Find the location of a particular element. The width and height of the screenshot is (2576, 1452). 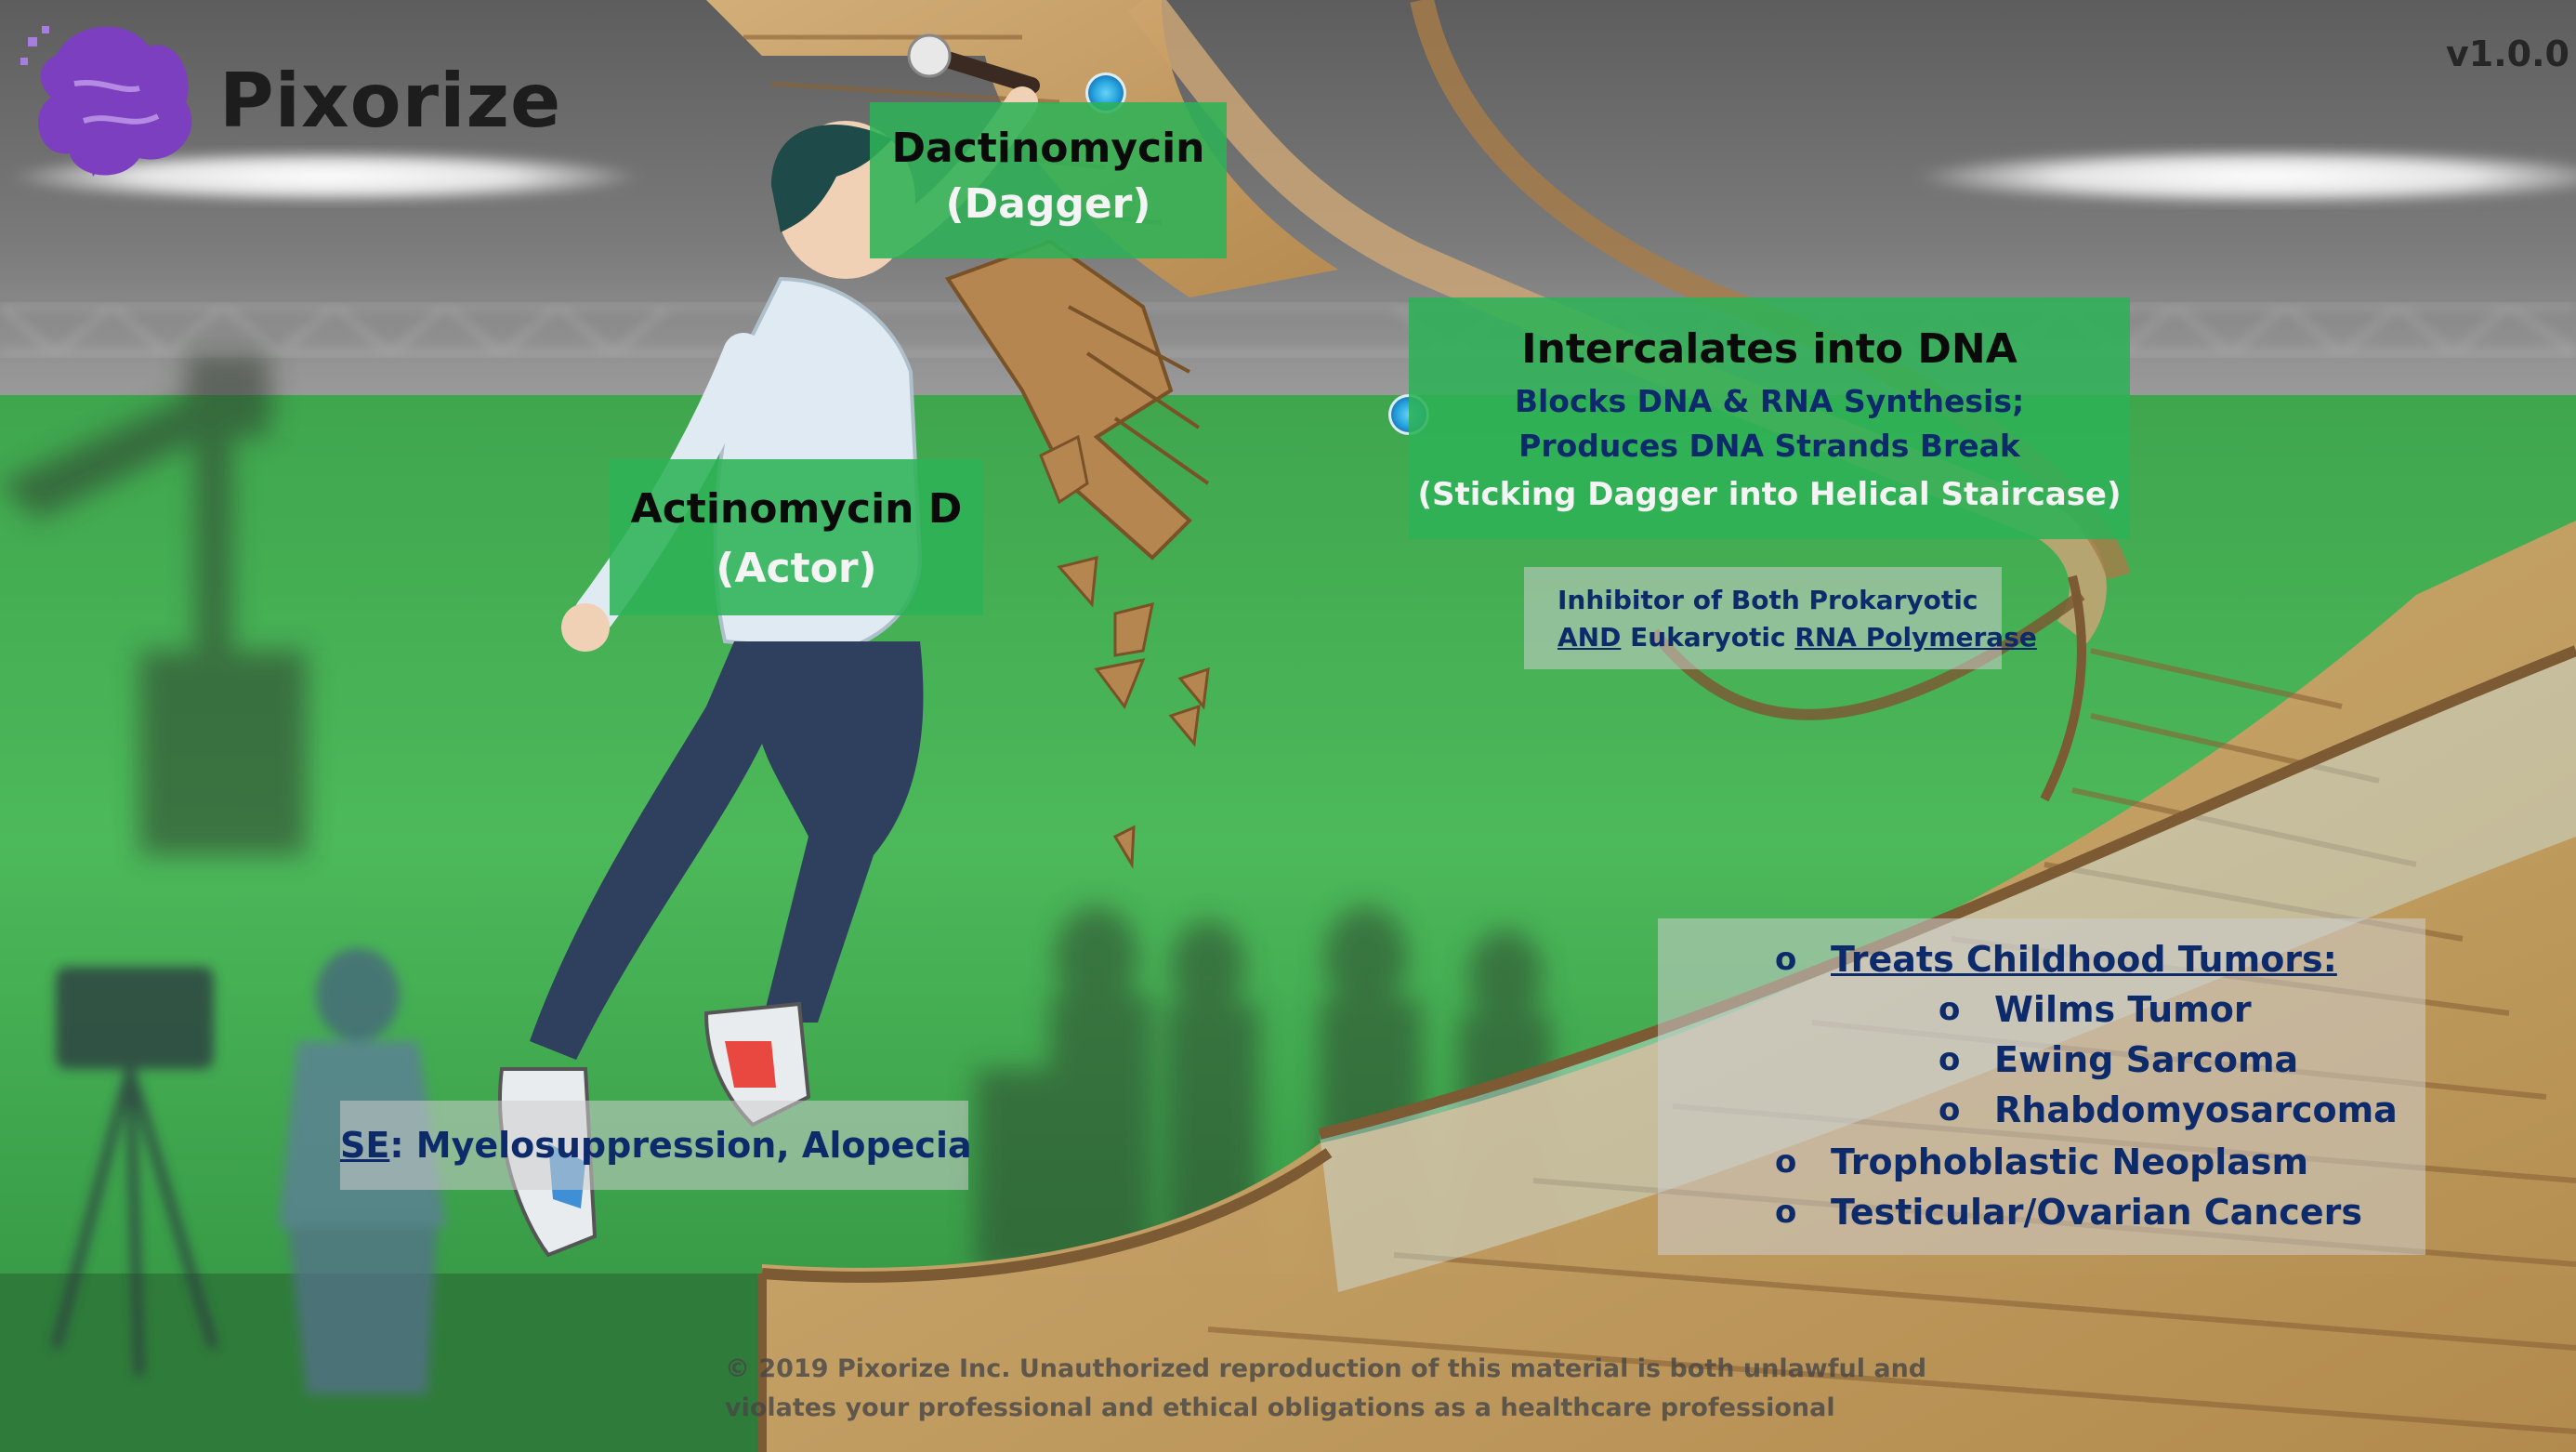

uses-header-row: o Treats Childhood Tumors: is located at coordinates (2056, 959).